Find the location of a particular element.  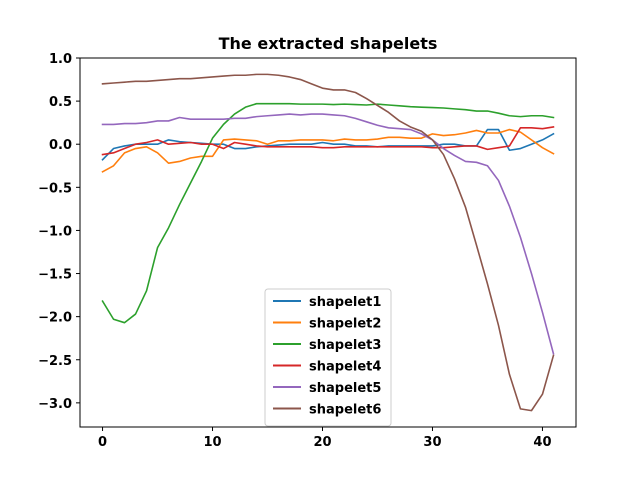

y-tick-label: −2.5 is located at coordinates (55, 361).